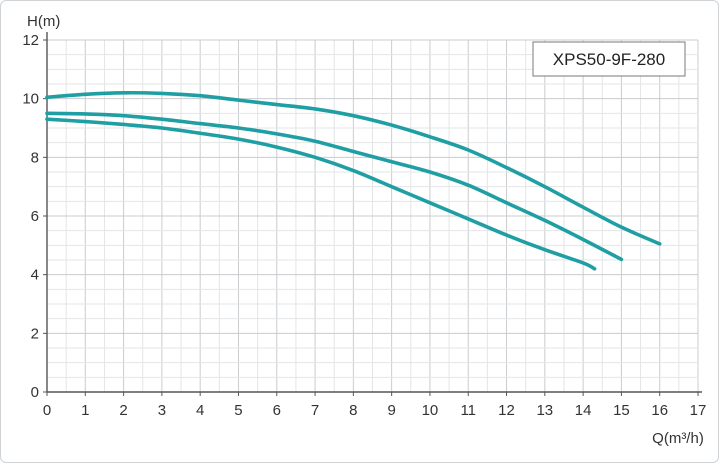 Image resolution: width=719 pixels, height=463 pixels. Describe the element at coordinates (544, 410) in the screenshot. I see `x-tick-label: 13` at that location.